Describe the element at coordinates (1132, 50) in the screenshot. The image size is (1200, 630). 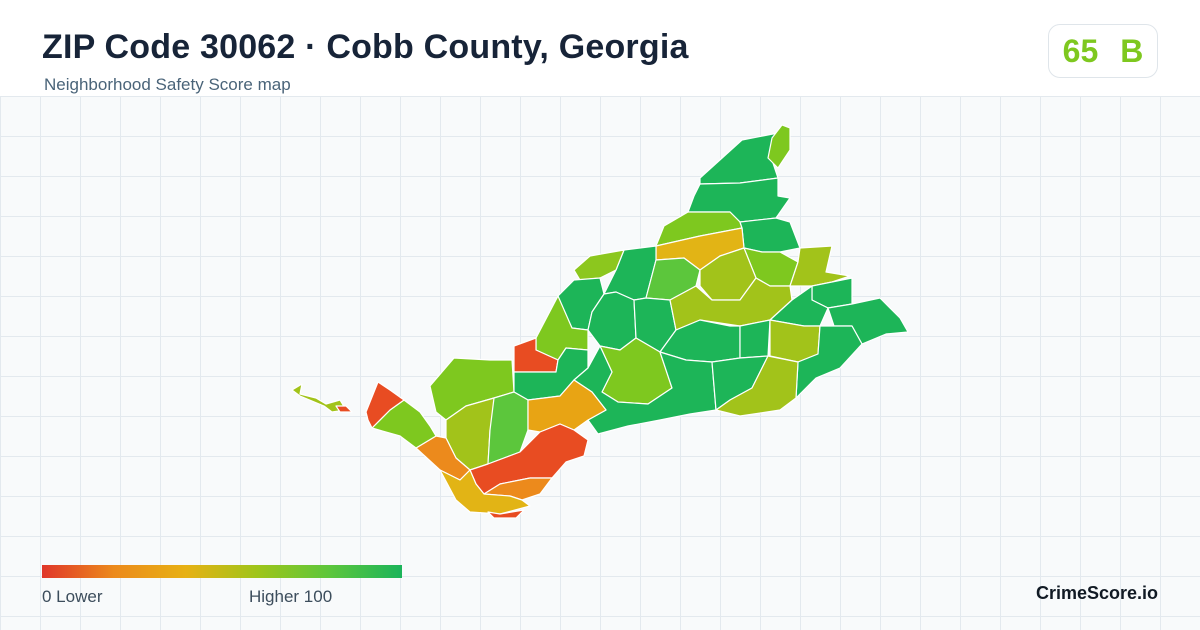
I see `score-grade: B` at that location.